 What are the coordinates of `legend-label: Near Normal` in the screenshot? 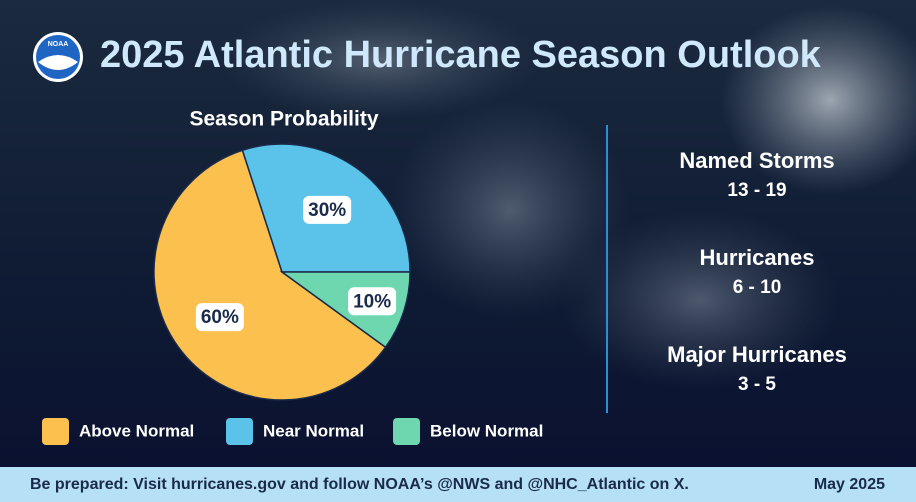 It's located at (313, 430).